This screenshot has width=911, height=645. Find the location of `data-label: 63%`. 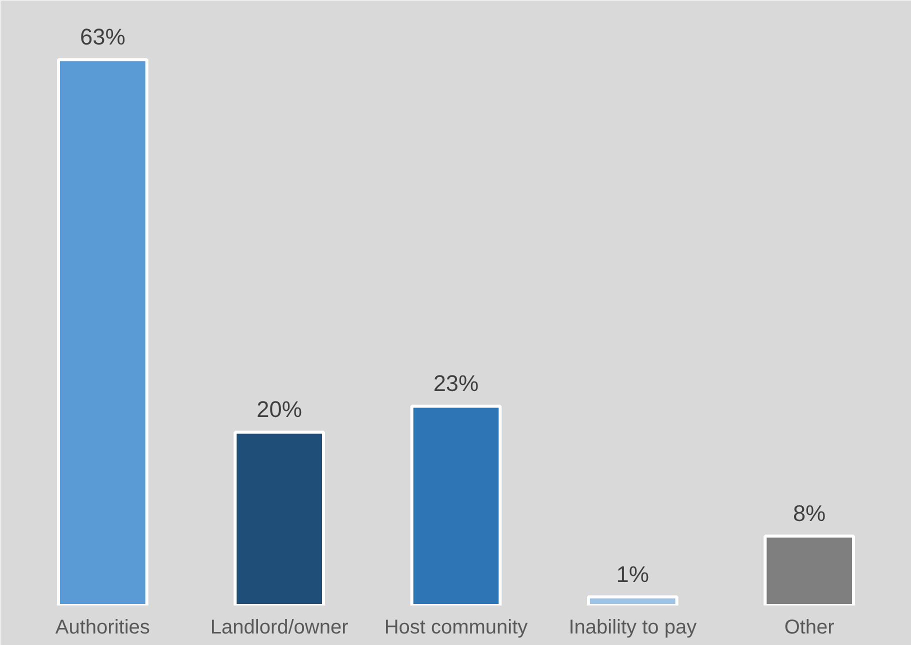

data-label: 63% is located at coordinates (103, 37).